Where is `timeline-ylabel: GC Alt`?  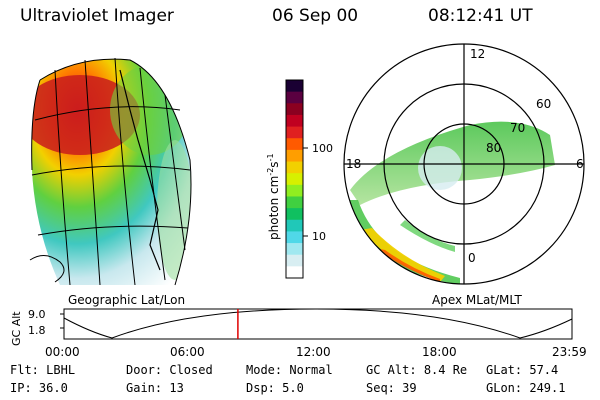 timeline-ylabel: GC Alt is located at coordinates (16, 328).